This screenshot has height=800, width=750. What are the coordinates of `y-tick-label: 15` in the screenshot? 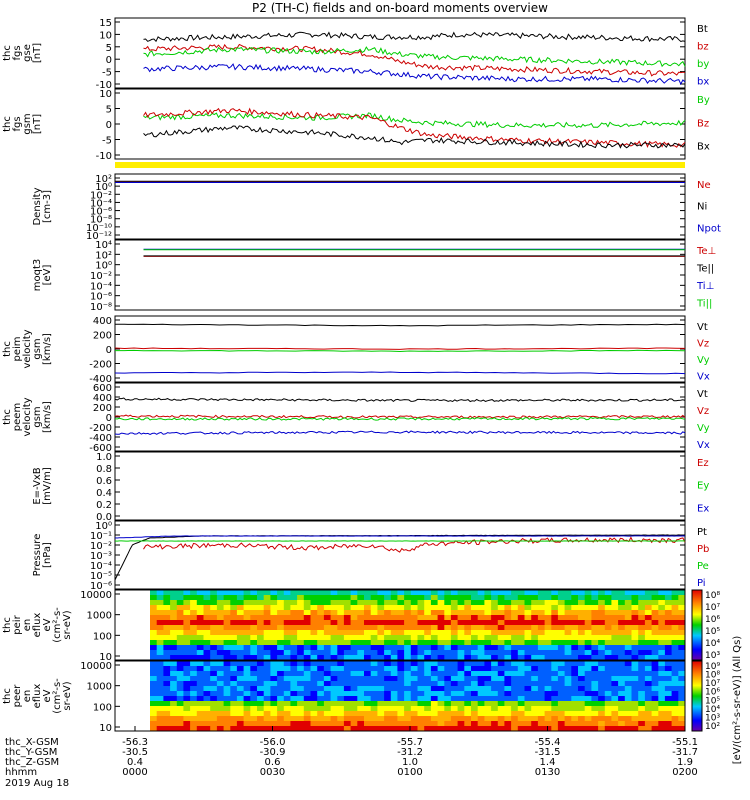 It's located at (105, 23).